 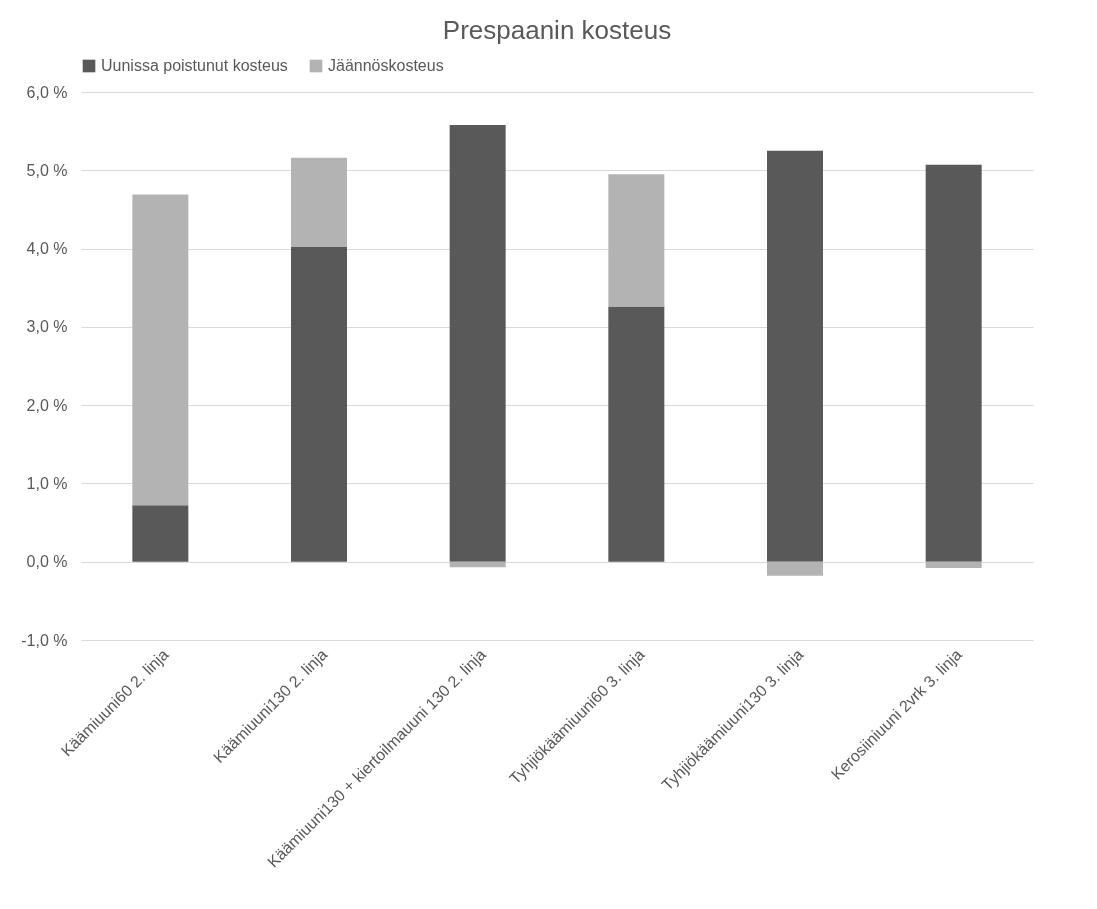 I want to click on y-tick-label: 2,0 %, so click(x=47, y=405).